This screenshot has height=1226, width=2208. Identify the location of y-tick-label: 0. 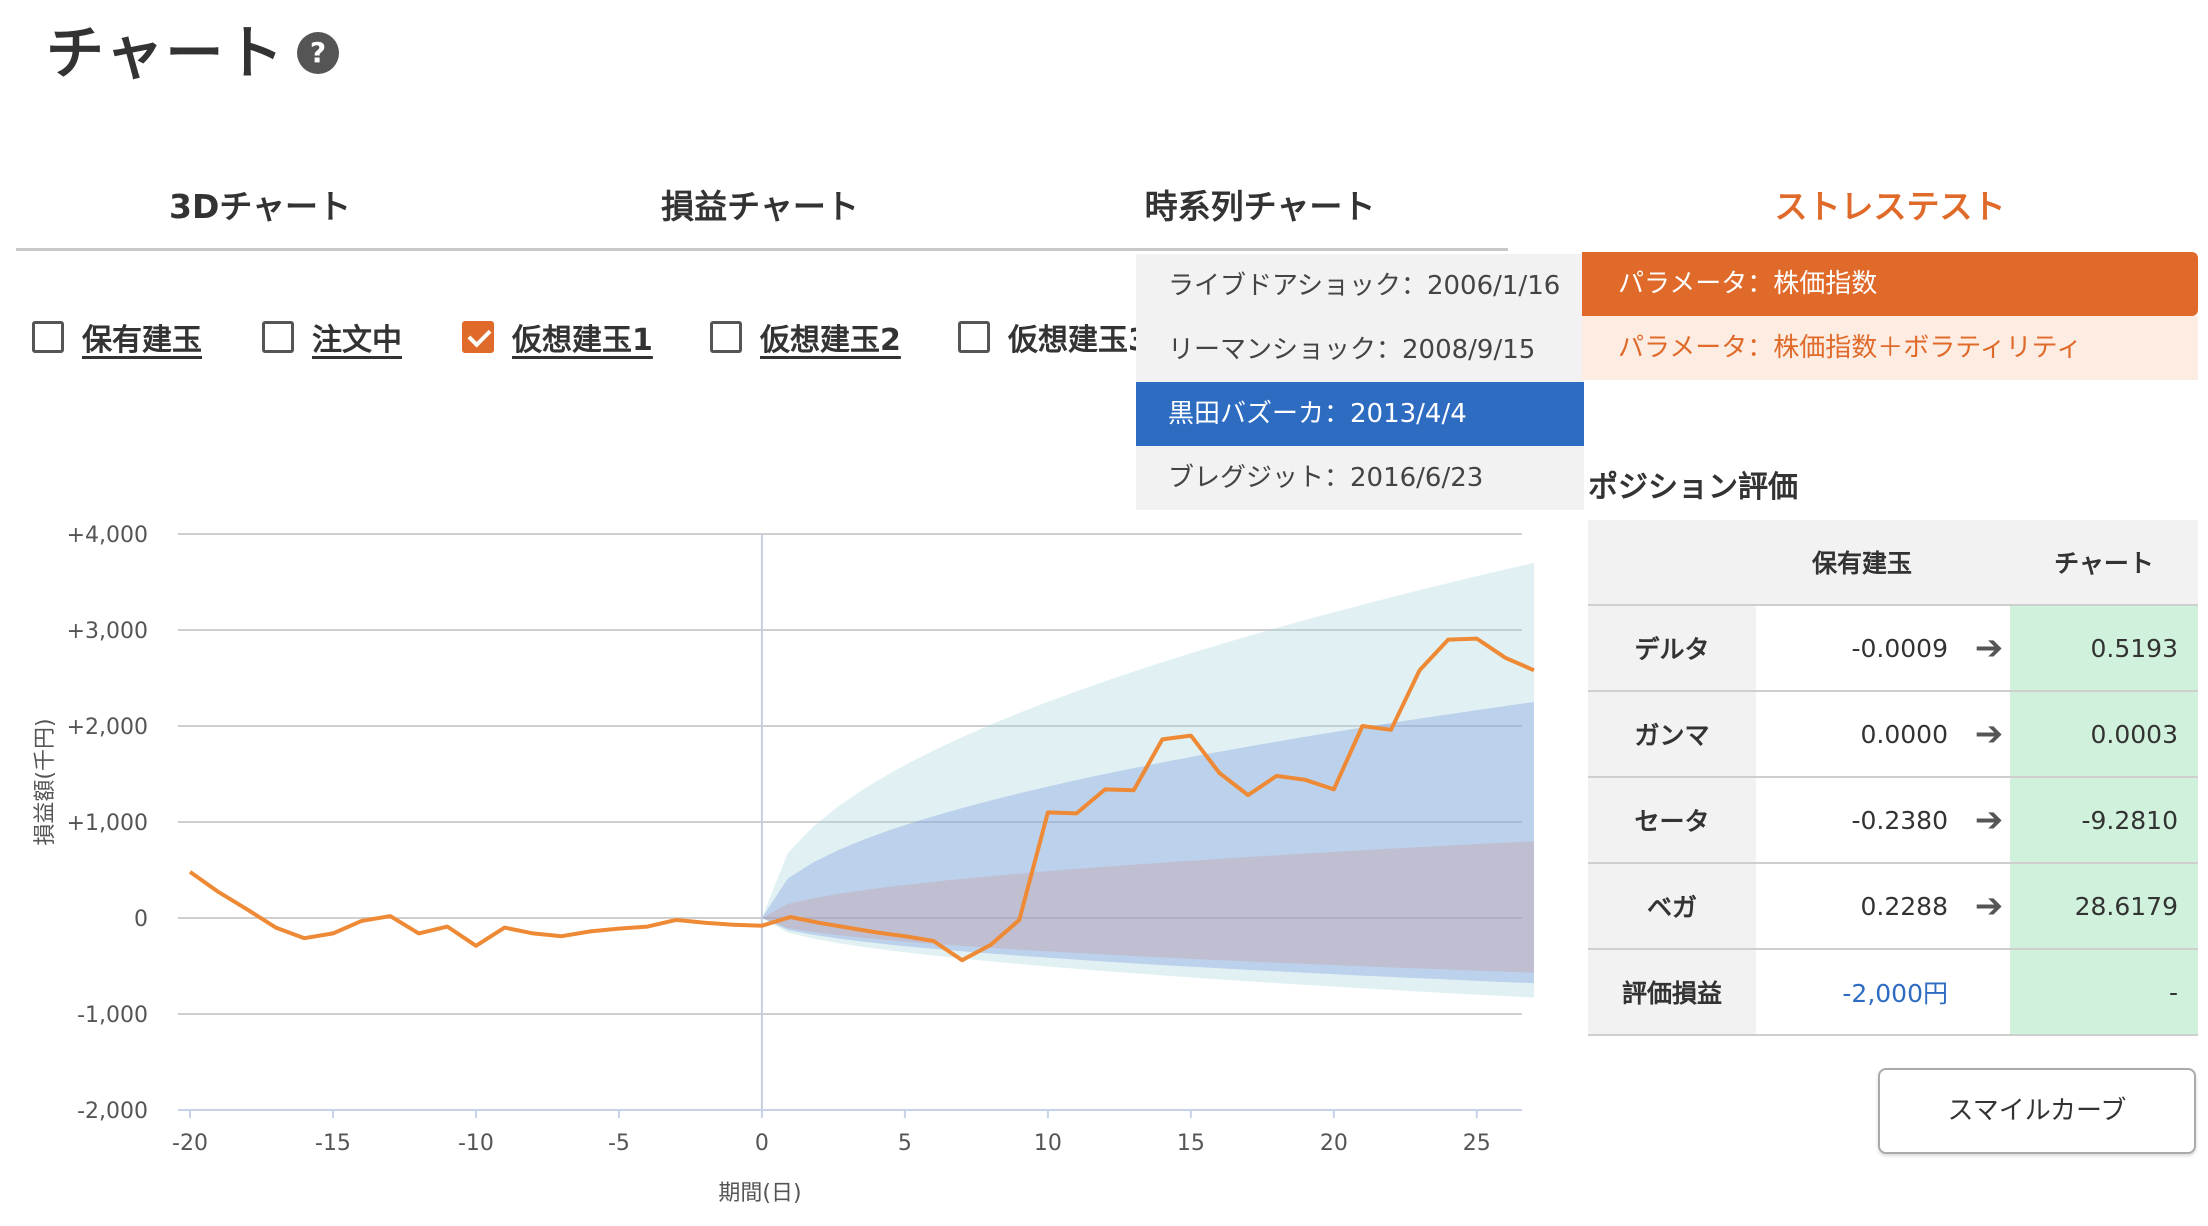
(141, 919).